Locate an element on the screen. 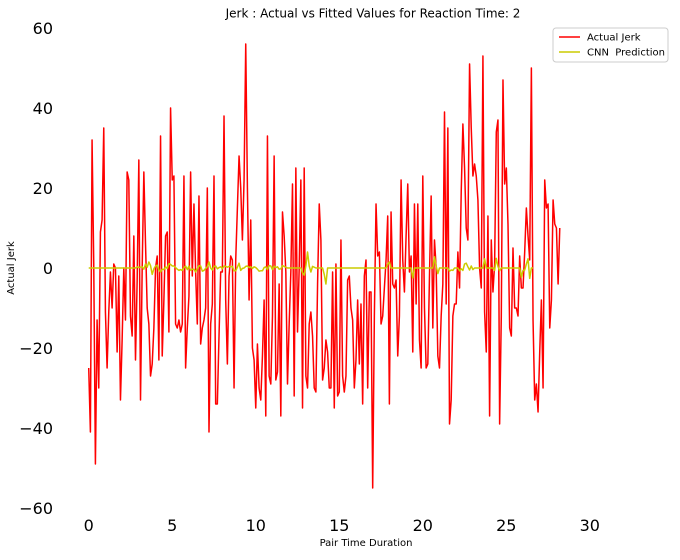 This screenshot has width=680, height=560. legend: Actual Jerk CNN Prediction is located at coordinates (610, 45).